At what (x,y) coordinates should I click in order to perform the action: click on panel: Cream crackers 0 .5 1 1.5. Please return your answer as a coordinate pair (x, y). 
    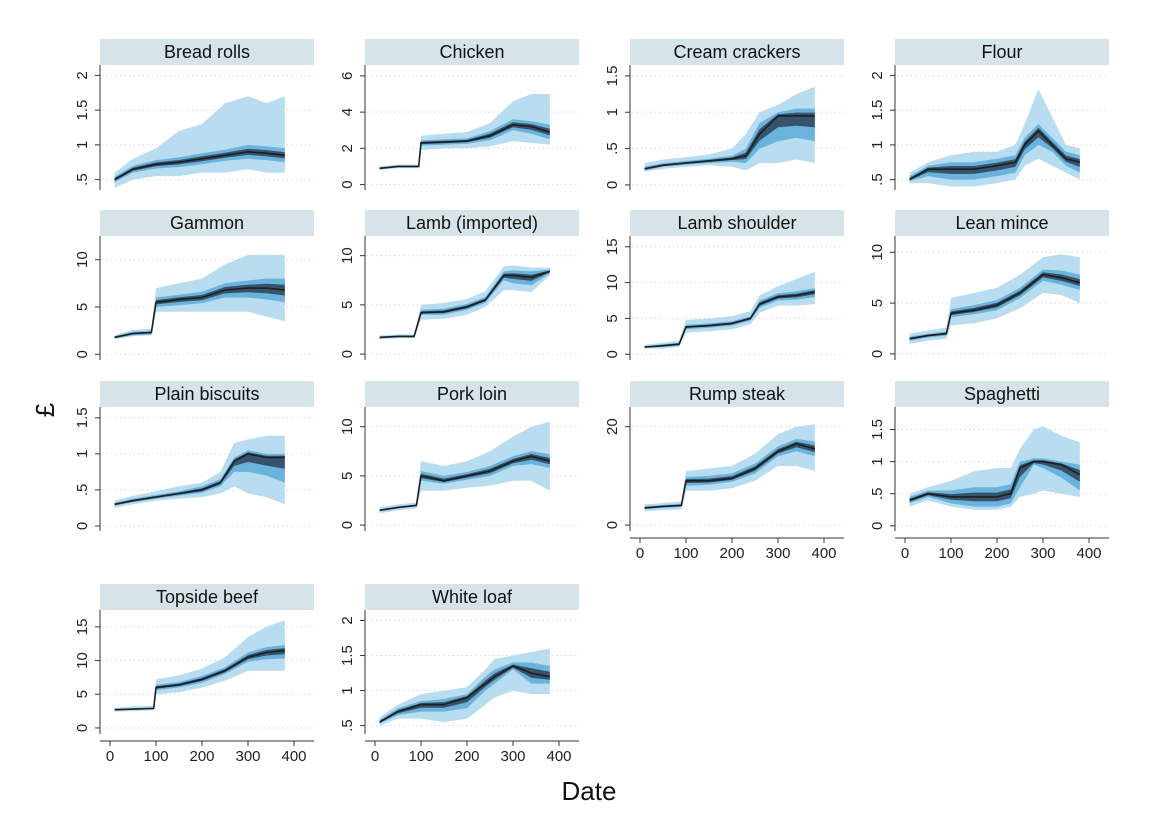
    Looking at the image, I should click on (724, 114).